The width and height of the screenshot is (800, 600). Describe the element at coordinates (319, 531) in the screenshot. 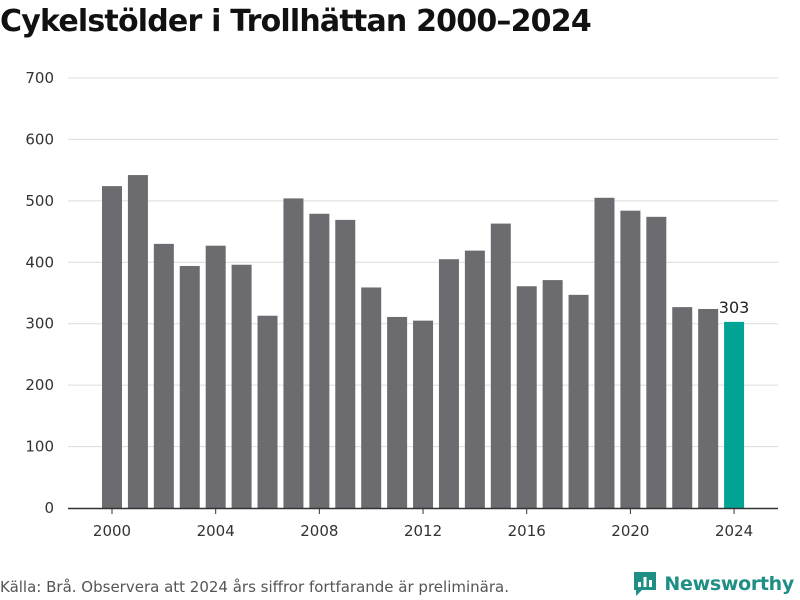

I see `x-tick-label: 2008` at that location.